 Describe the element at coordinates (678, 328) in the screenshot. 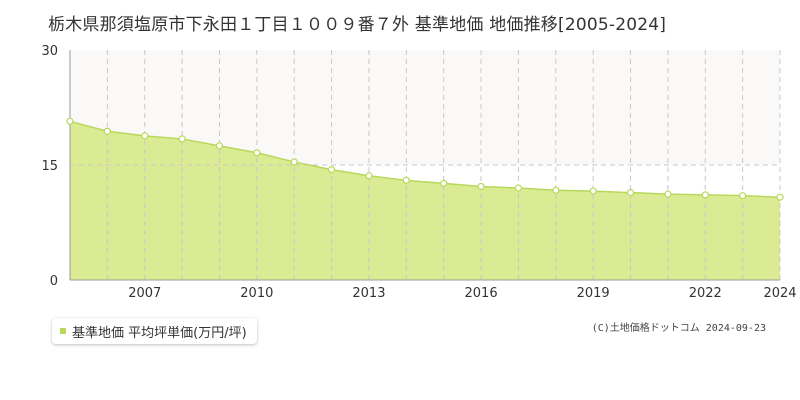

I see `copyright-text: (C)土地価格ドットコム 2024-09-23` at that location.